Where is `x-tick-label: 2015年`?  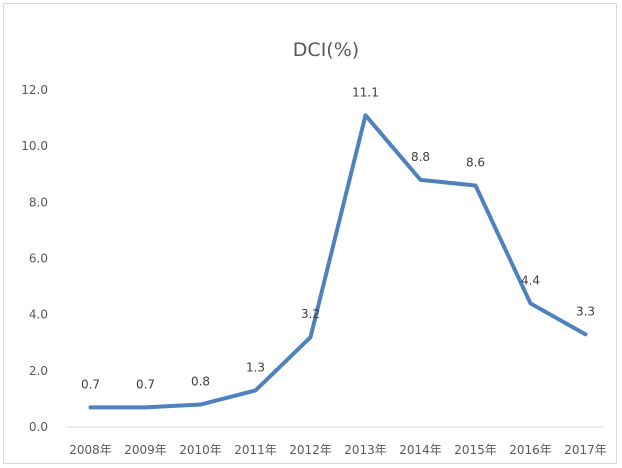 x-tick-label: 2015年 is located at coordinates (475, 450).